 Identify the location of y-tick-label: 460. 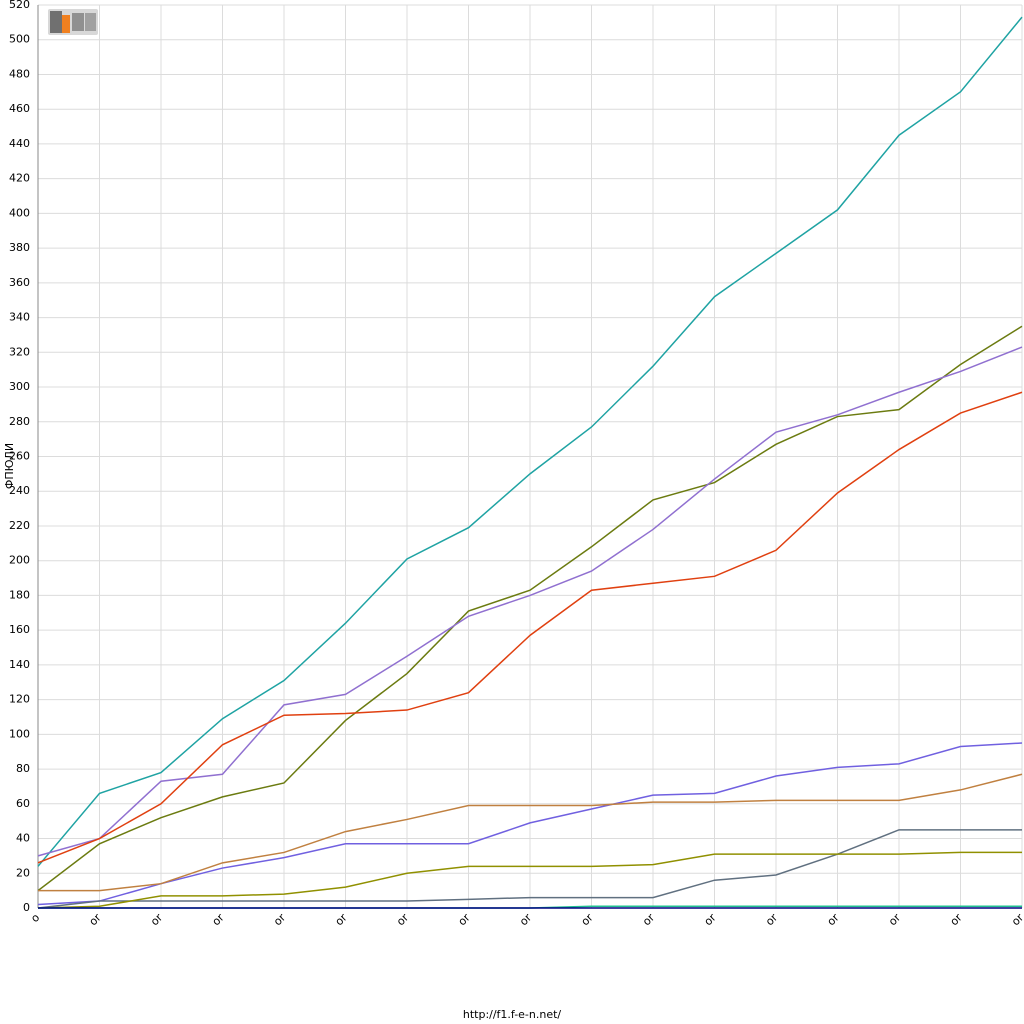
(19, 108).